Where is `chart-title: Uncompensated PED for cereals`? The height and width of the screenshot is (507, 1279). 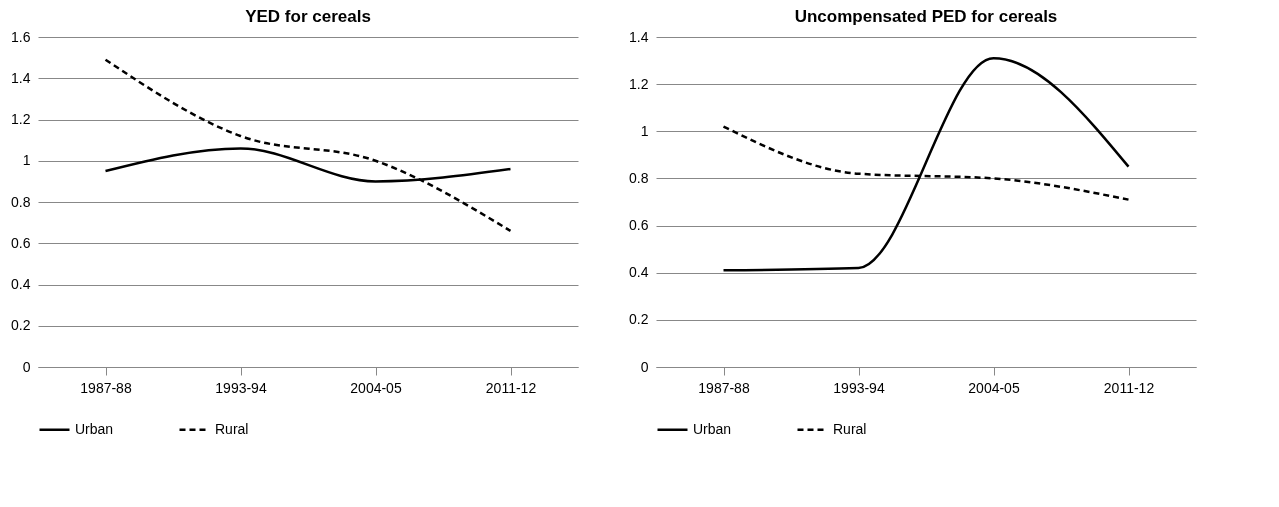 chart-title: Uncompensated PED for cereals is located at coordinates (926, 16).